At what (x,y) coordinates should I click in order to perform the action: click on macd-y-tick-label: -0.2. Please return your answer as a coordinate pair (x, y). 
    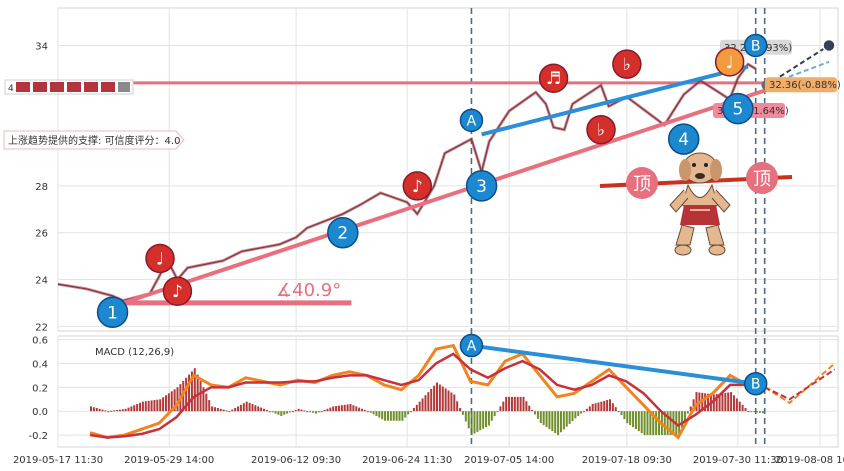
    Looking at the image, I should click on (38, 436).